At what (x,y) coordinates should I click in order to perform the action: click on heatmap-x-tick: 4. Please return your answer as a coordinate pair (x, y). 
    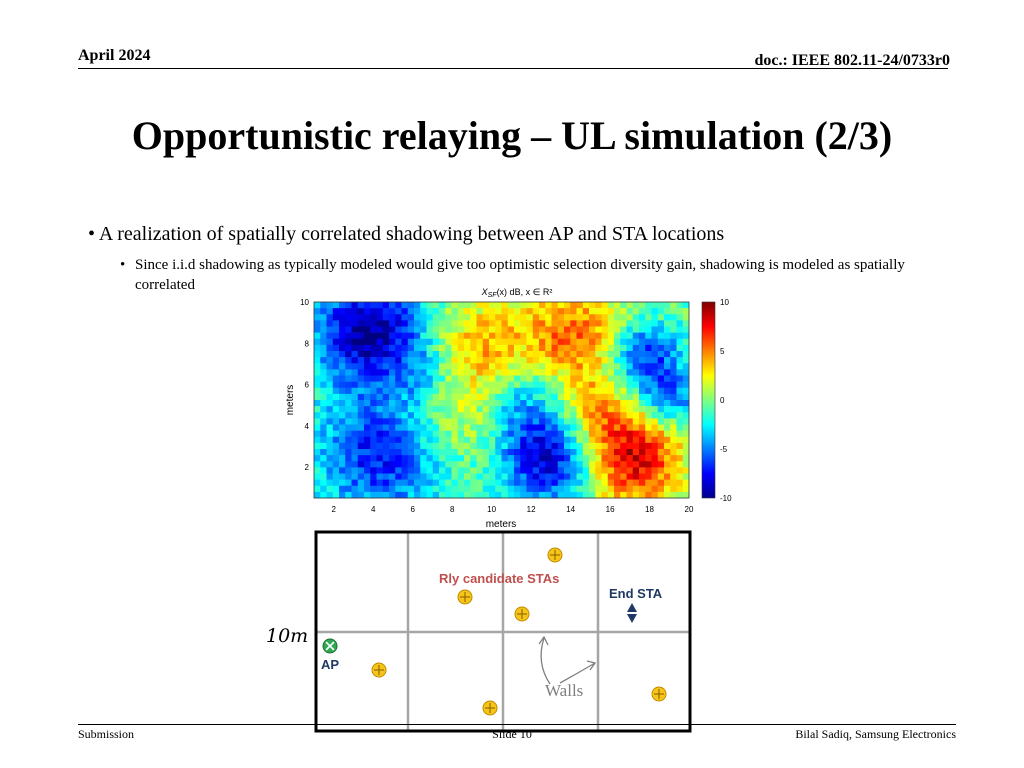
    Looking at the image, I should click on (373, 509).